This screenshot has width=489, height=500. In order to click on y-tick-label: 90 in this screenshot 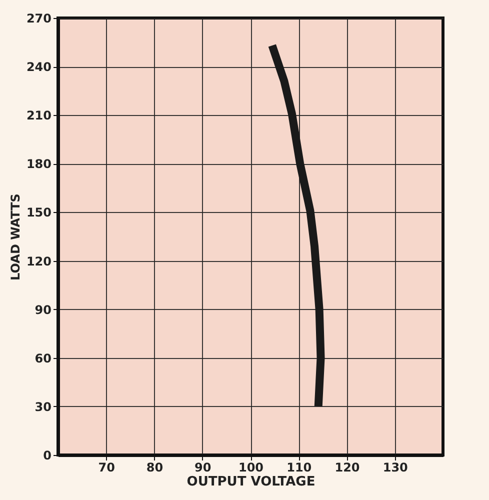, I will do `click(43, 309)`.